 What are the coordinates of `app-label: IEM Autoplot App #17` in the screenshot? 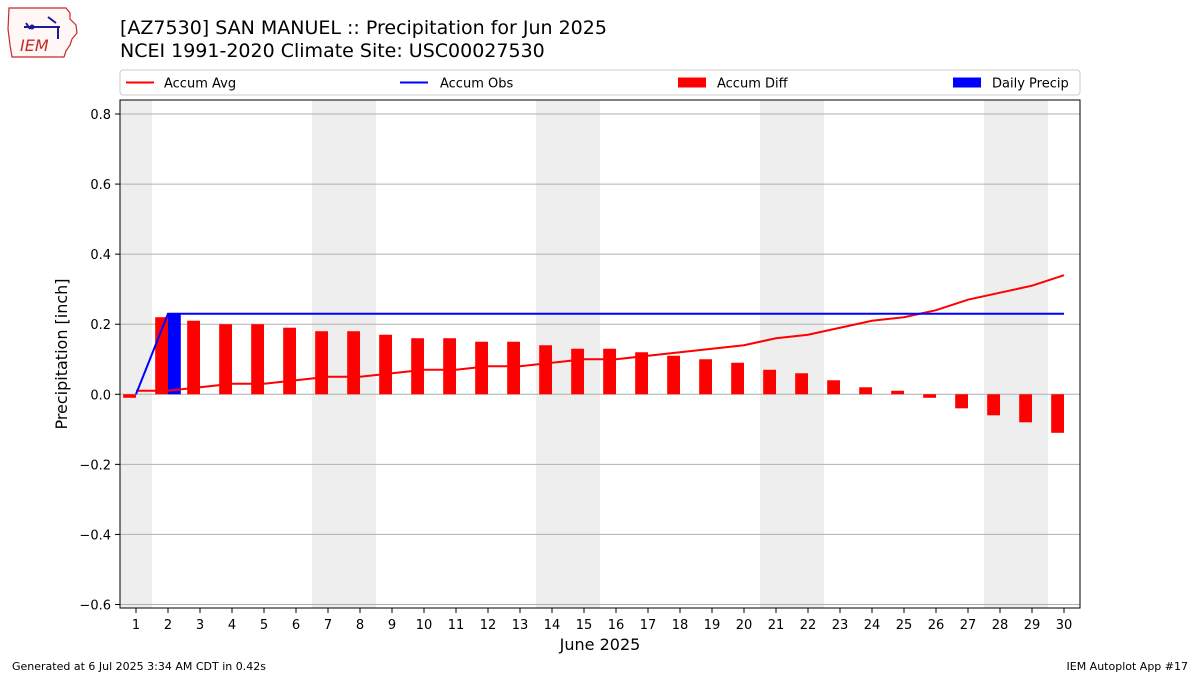 It's located at (1127, 666).